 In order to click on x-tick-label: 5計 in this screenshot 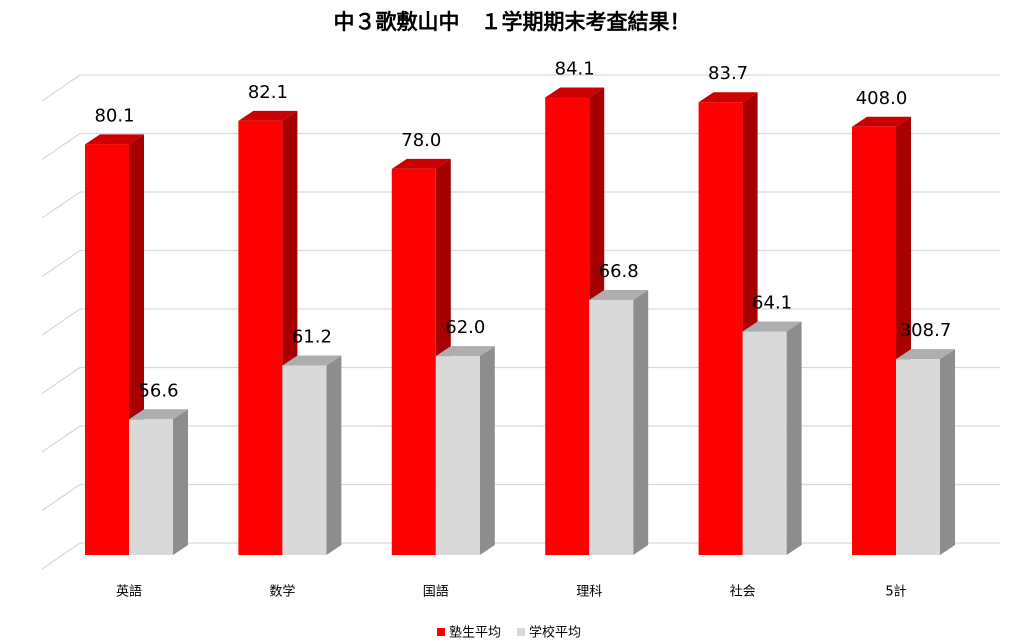, I will do `click(895, 592)`.